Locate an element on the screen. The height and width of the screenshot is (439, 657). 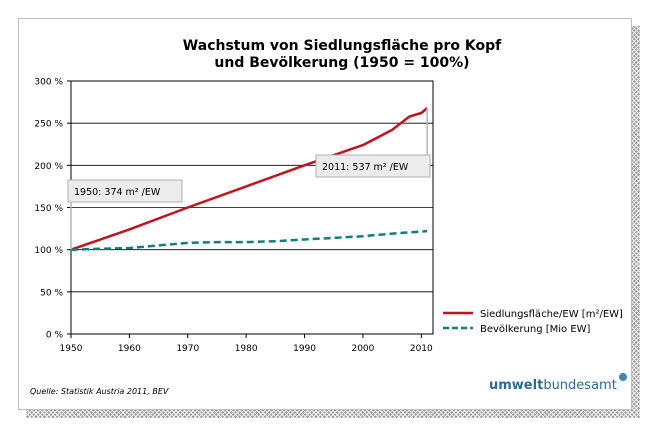
y-tick-label-4: 200 % is located at coordinates (48, 167).